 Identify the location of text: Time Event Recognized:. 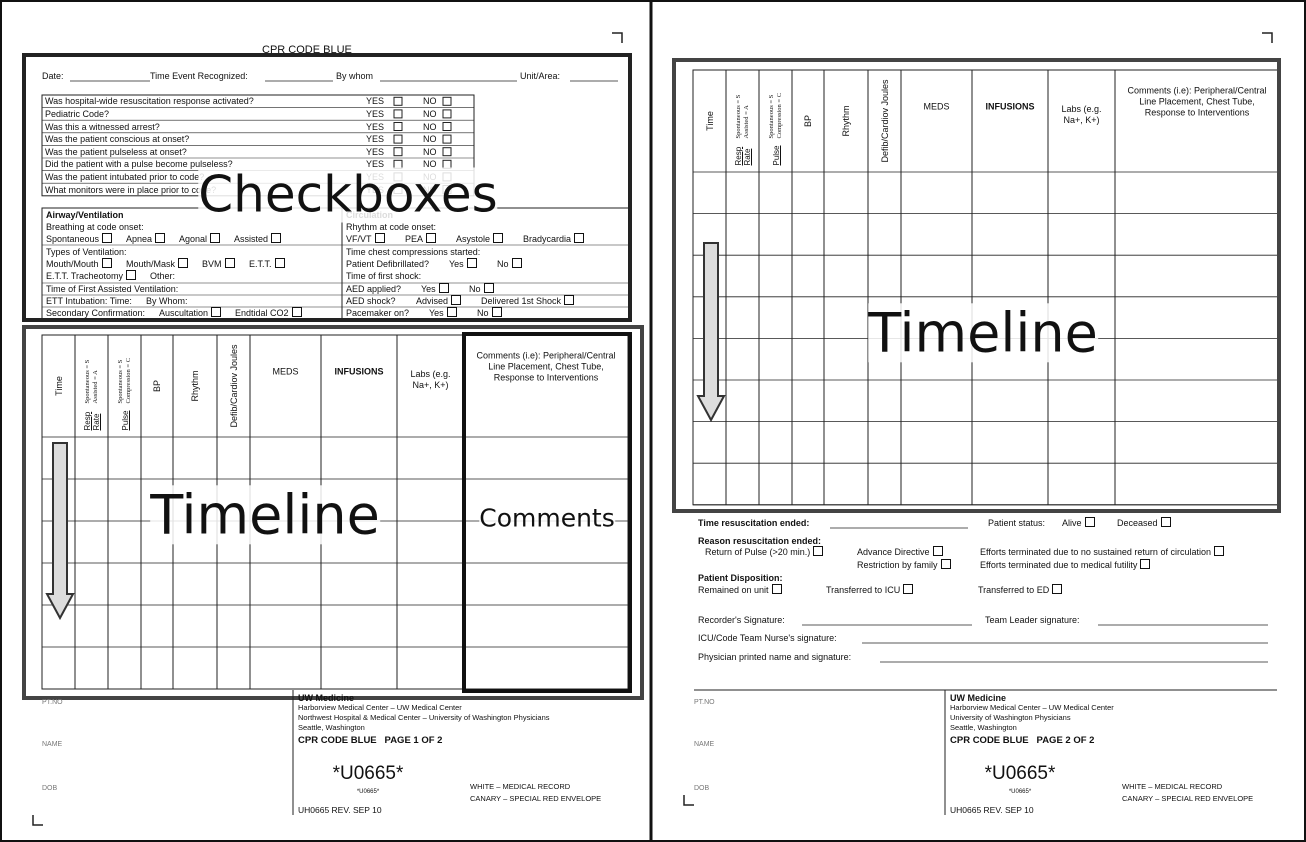
(199, 76).